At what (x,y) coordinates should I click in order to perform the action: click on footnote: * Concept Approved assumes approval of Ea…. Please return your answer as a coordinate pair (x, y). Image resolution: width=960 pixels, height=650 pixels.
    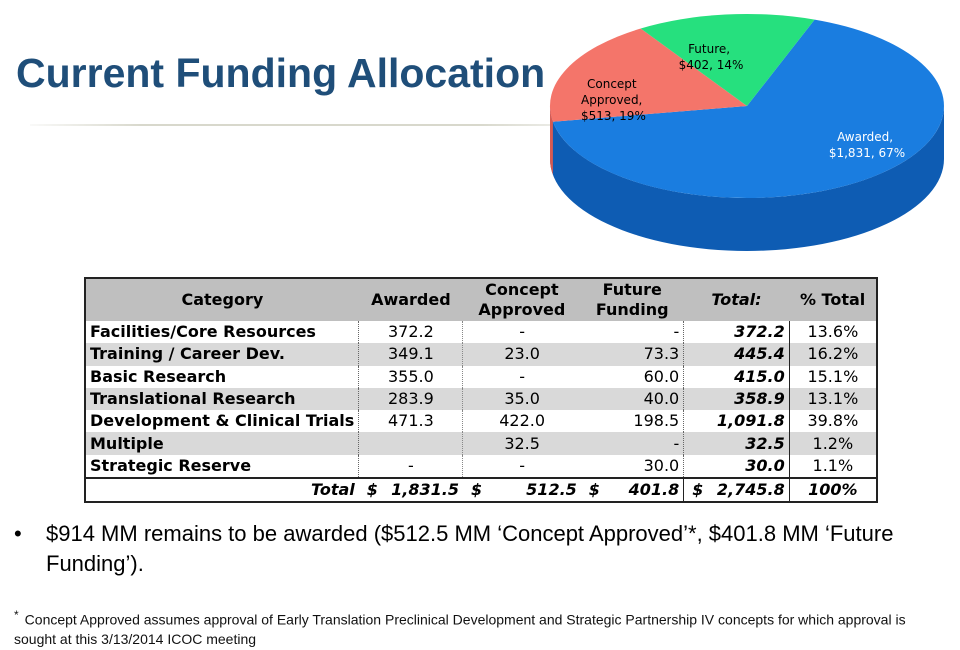
    Looking at the image, I should click on (474, 627).